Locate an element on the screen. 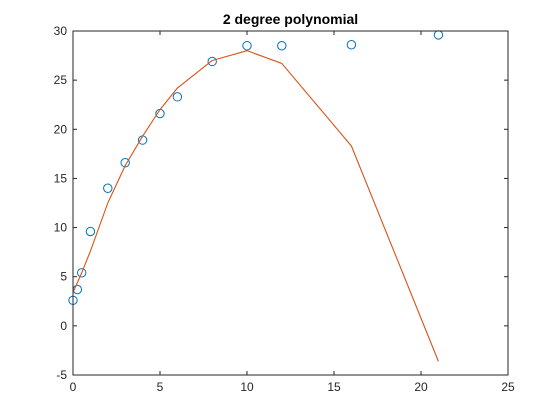 The width and height of the screenshot is (560, 420). x-tick-label: 20 is located at coordinates (421, 387).